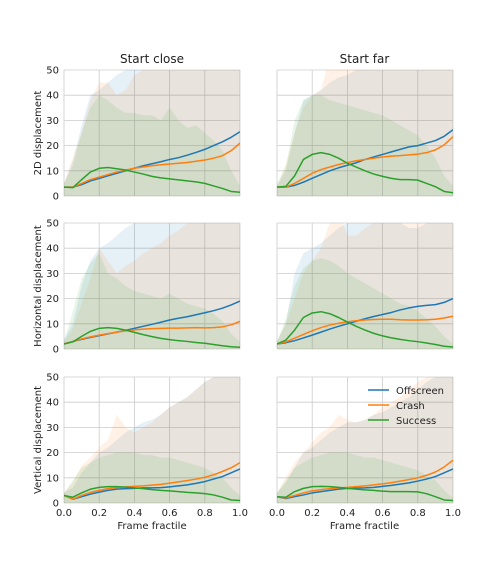 The image size is (504, 580). What do you see at coordinates (38, 440) in the screenshot?
I see `ylabel-vertical-displacement: Vertical displacement` at bounding box center [38, 440].